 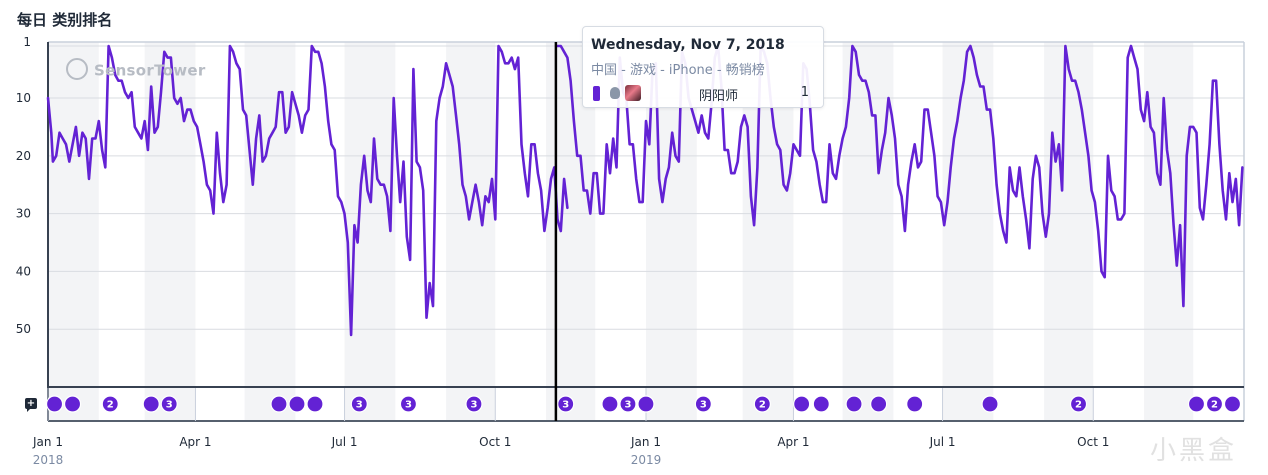 What do you see at coordinates (646, 460) in the screenshot?
I see `x-year-label: 2019` at bounding box center [646, 460].